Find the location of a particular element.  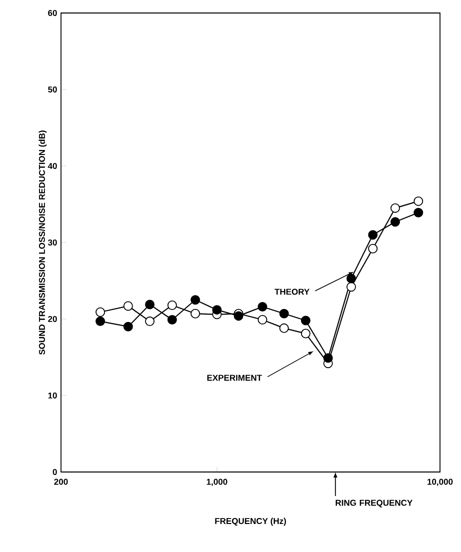

x-tick-label: 10,000 is located at coordinates (440, 482).